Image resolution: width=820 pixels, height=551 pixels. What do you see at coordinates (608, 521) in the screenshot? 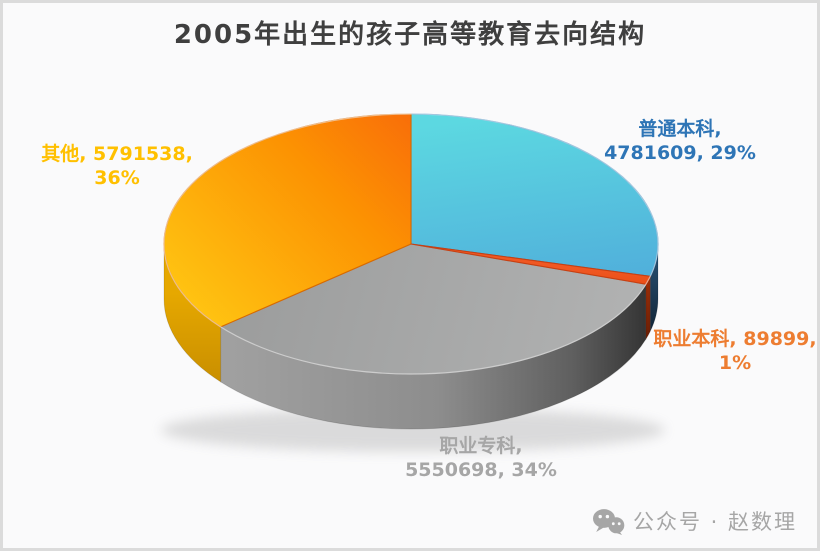
I see `wechat-icon` at bounding box center [608, 521].